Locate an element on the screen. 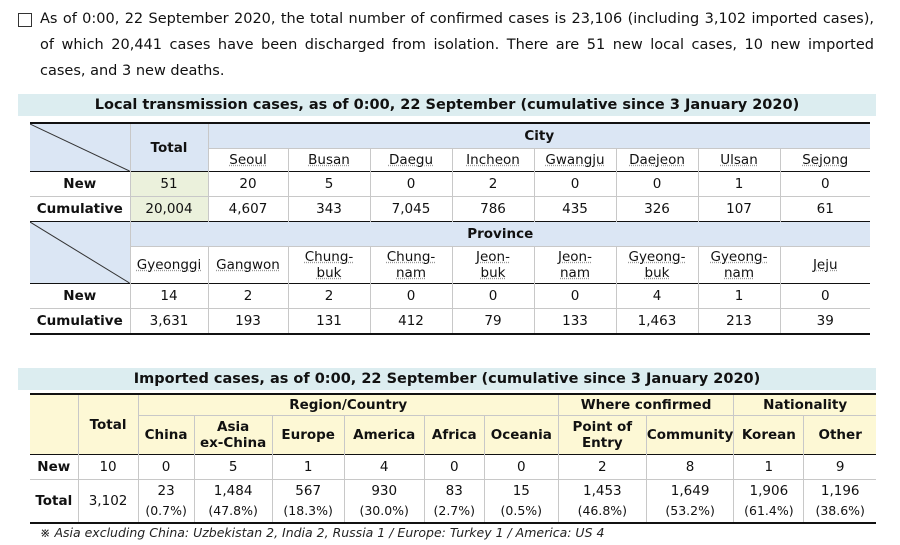  local-new-city-value: 2 is located at coordinates (493, 184).